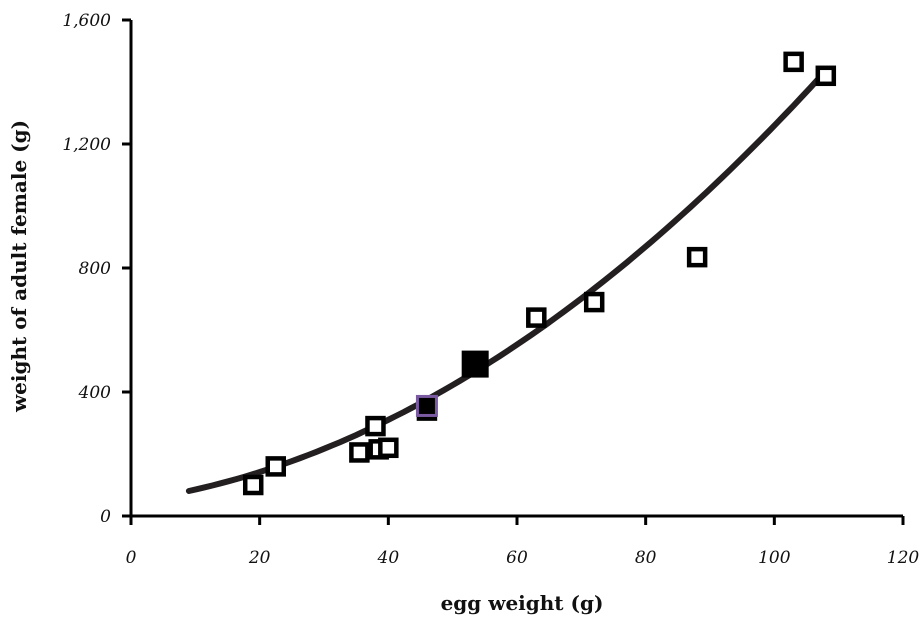  Describe the element at coordinates (105, 517) in the screenshot. I see `y-tick-label: 0` at that location.